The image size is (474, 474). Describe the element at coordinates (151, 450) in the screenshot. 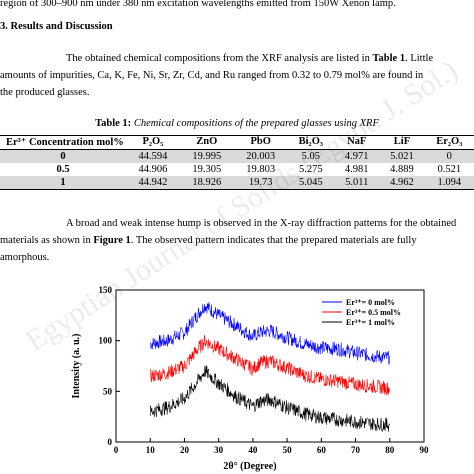

I see `x-tick-label: 10` at that location.